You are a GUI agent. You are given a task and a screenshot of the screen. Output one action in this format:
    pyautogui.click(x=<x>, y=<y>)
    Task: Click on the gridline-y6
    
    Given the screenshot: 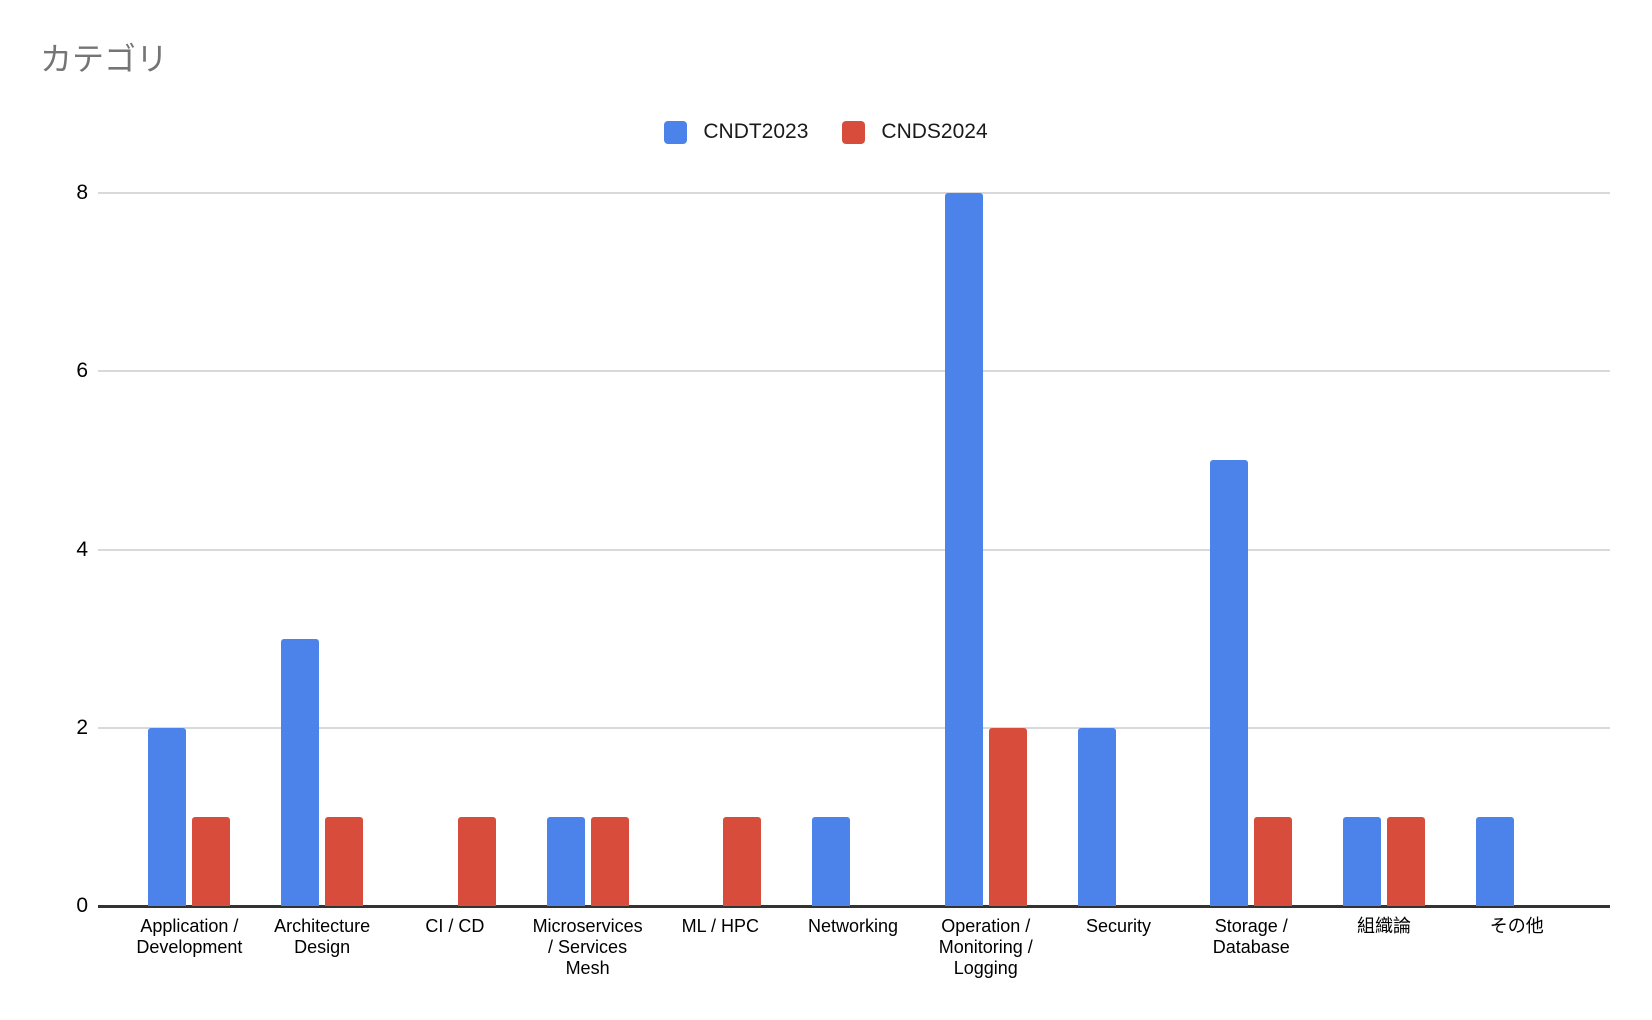 What is the action you would take?
    pyautogui.click(x=854, y=371)
    